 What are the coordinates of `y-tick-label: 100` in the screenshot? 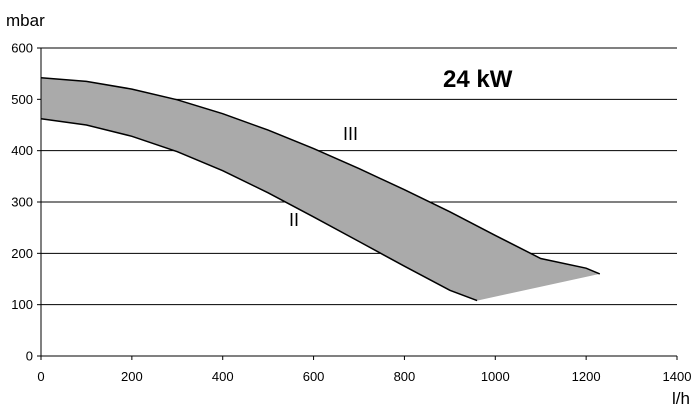 It's located at (22, 304).